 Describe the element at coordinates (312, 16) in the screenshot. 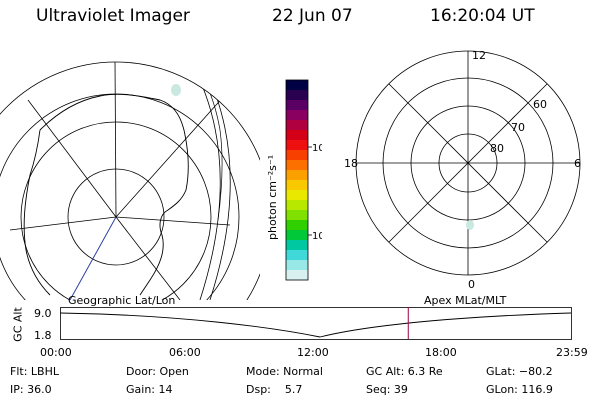

I see `date-label: 22 Jun 07` at that location.